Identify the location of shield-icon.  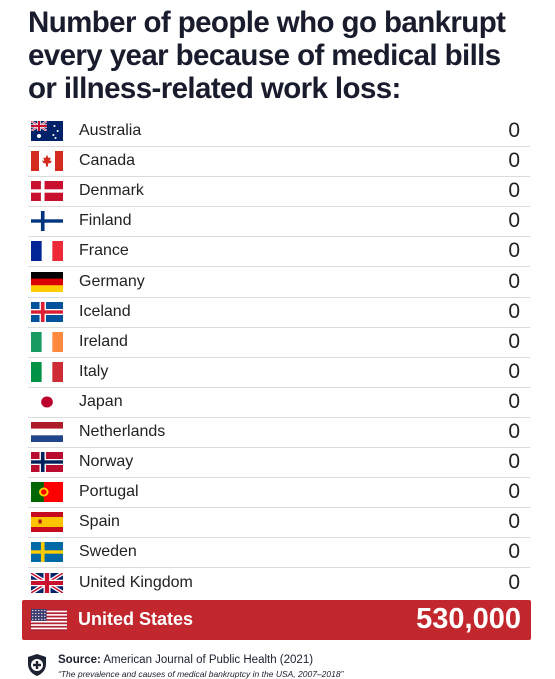
(37, 665).